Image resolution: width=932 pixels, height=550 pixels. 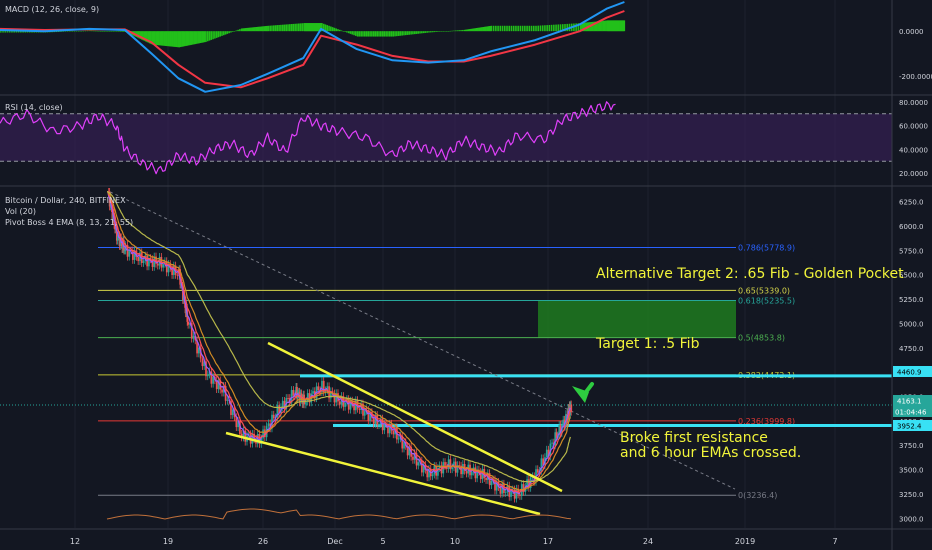 I want to click on price-tag-resistance-low-text: 3952.4, so click(x=909, y=427).